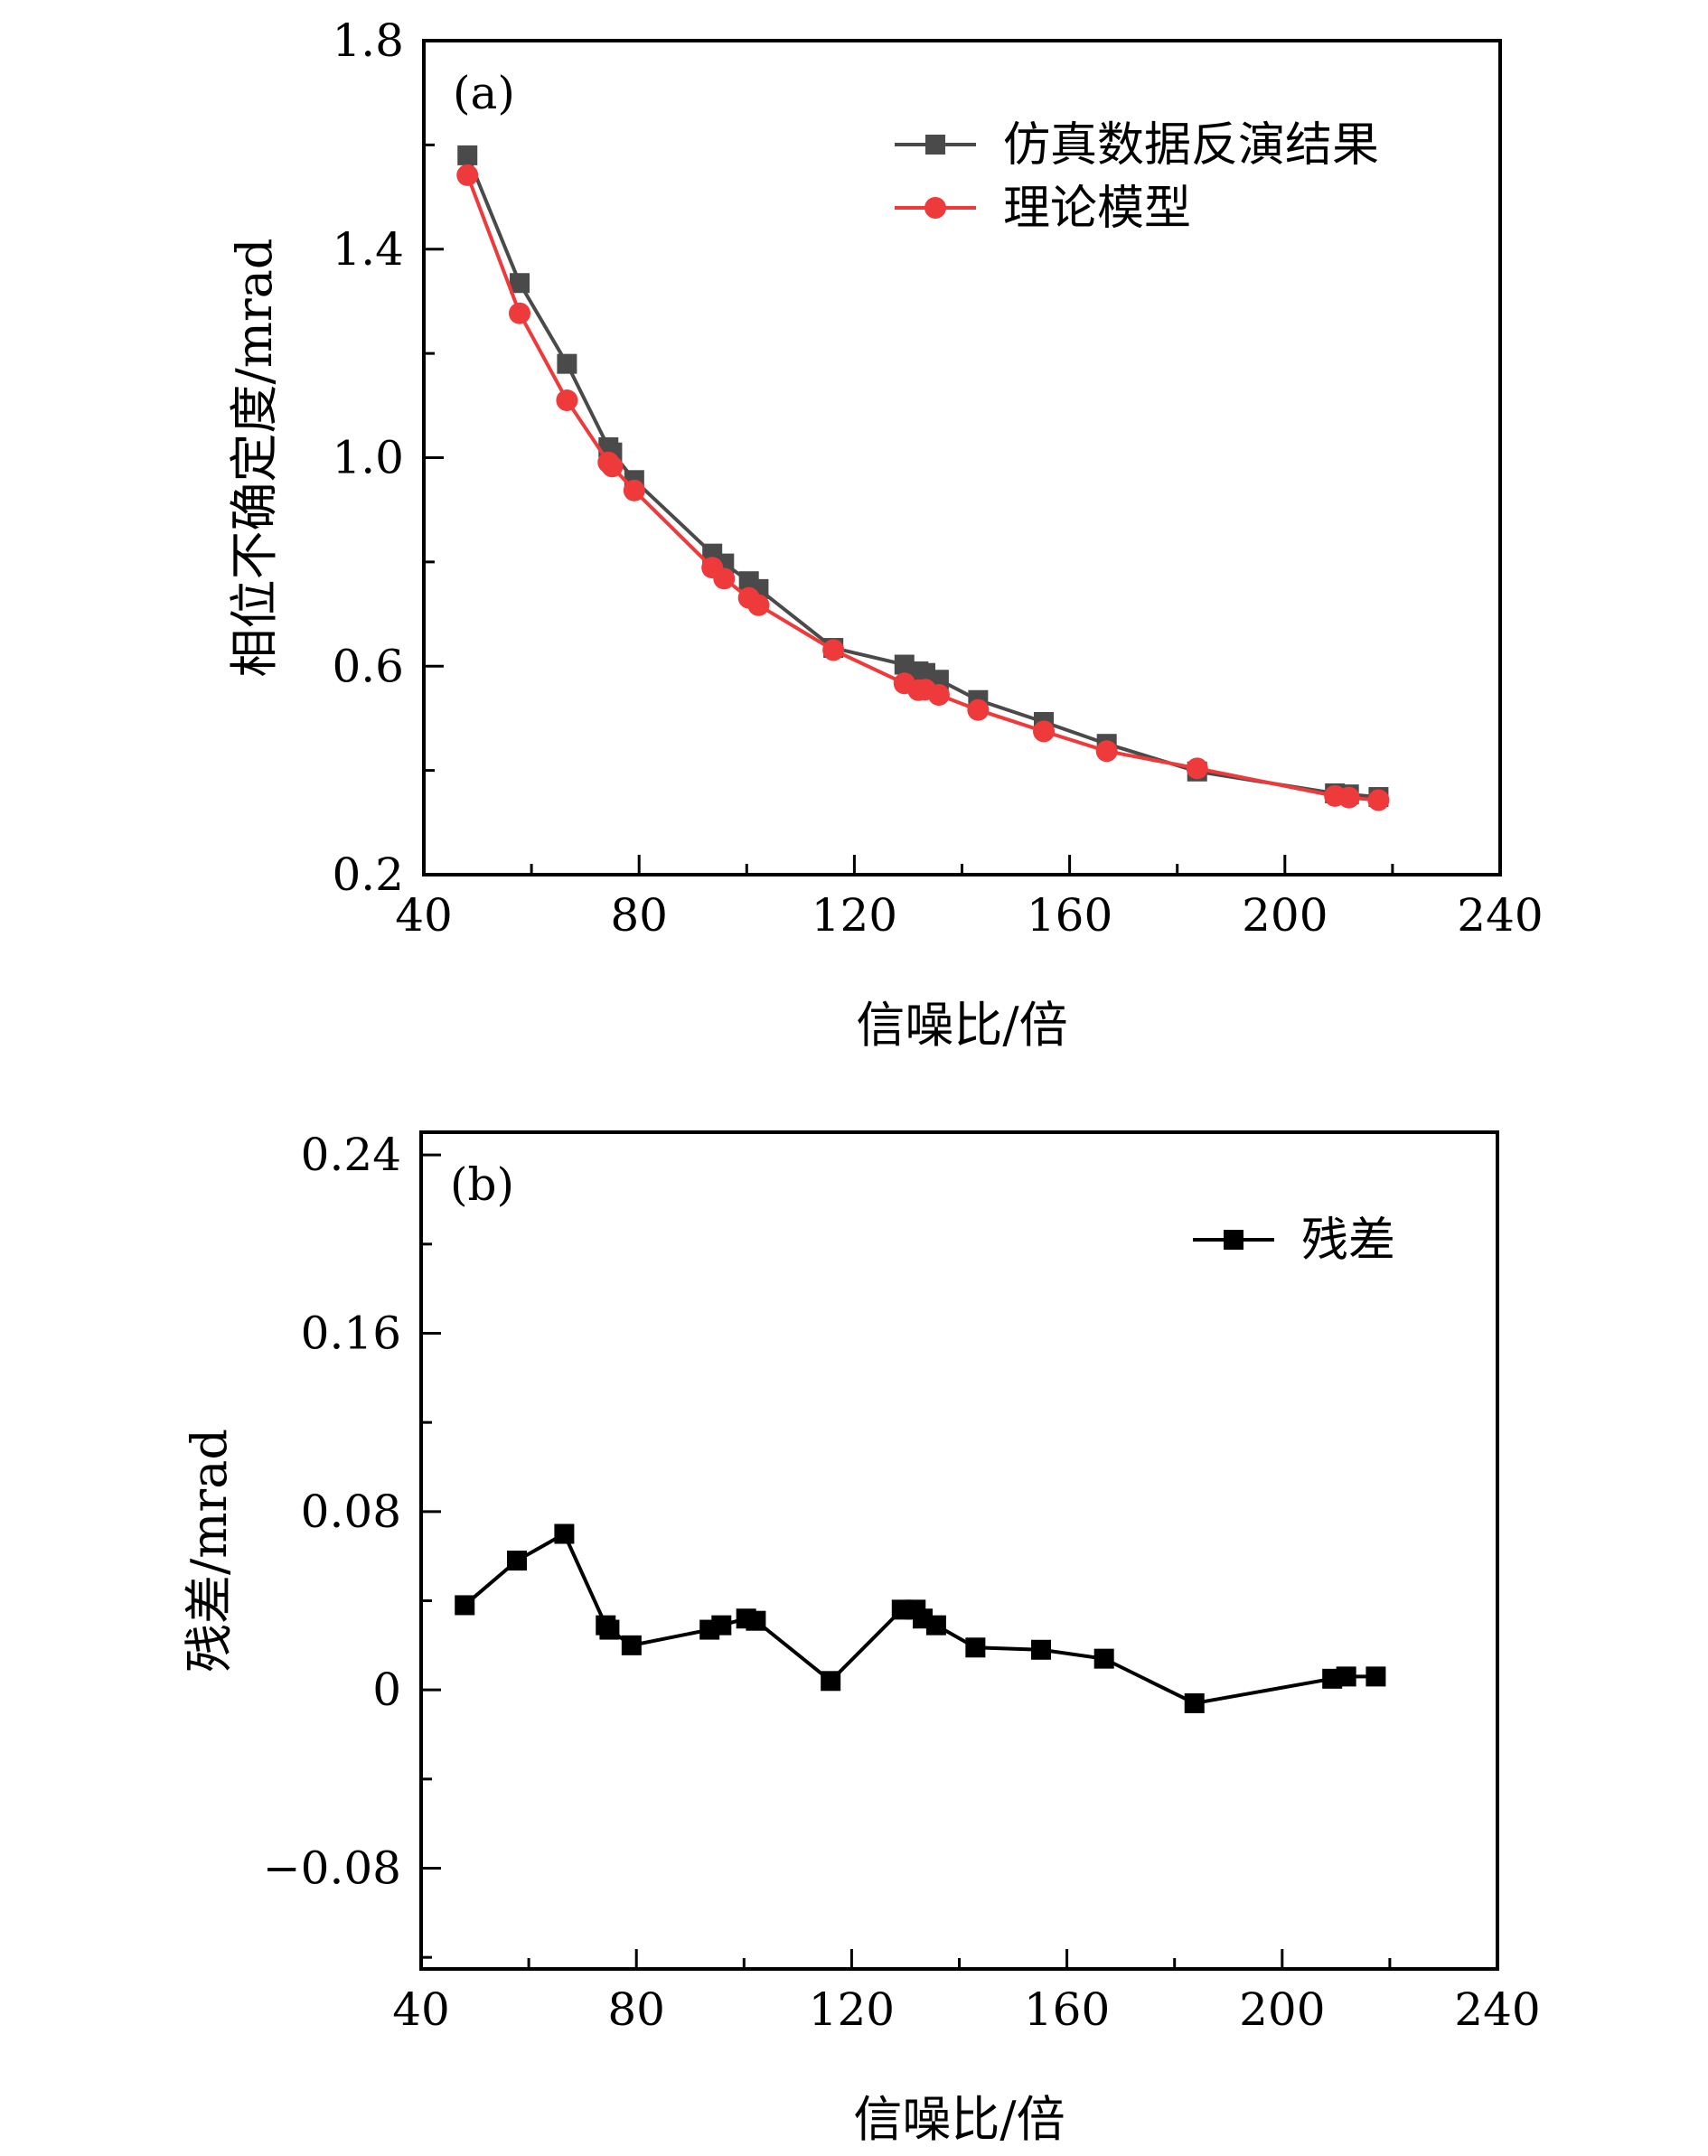  I want to click on y-axis-label: 相位不确定度/mrad, so click(254, 458).